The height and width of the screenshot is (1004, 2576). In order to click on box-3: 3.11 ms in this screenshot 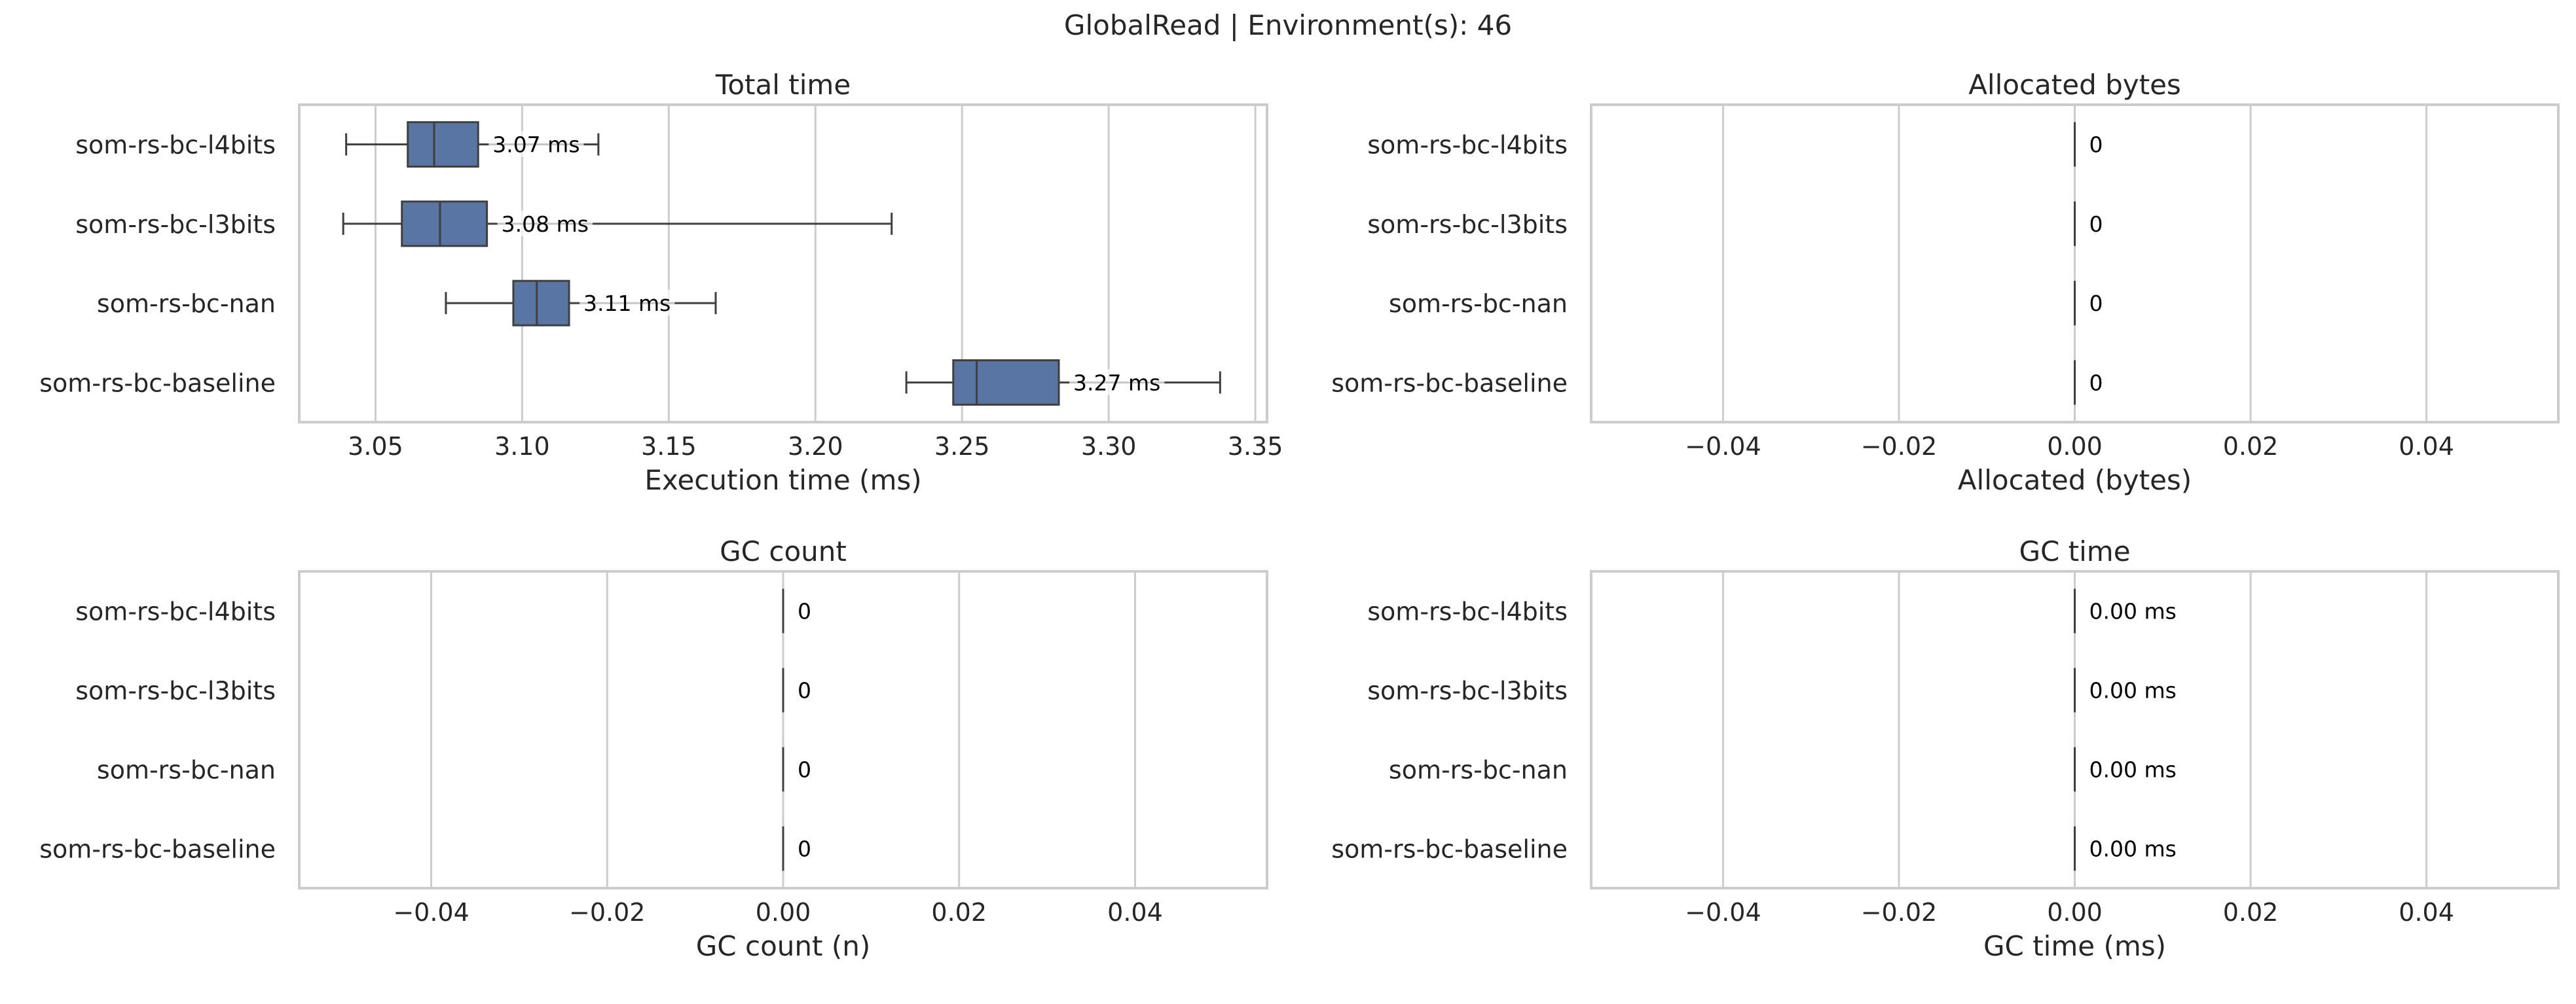, I will do `click(581, 303)`.